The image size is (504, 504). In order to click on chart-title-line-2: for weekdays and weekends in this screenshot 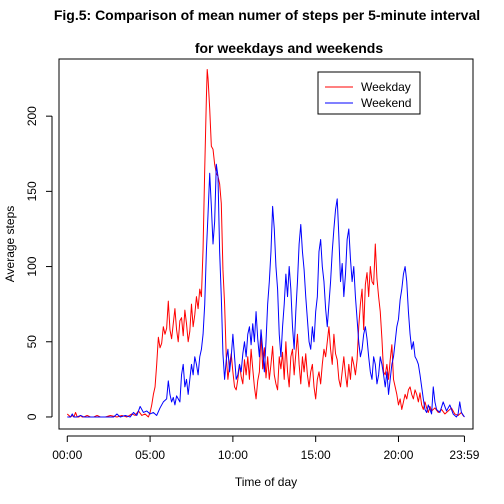, I will do `click(289, 48)`.